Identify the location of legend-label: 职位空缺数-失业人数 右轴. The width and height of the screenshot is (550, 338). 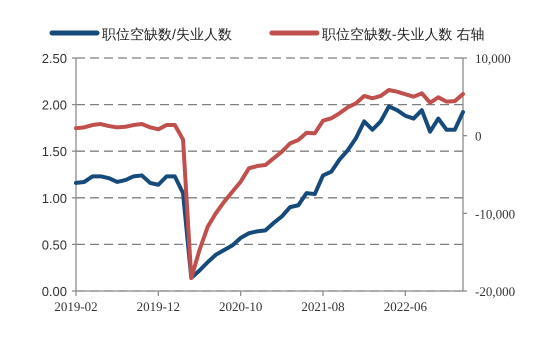
(403, 34).